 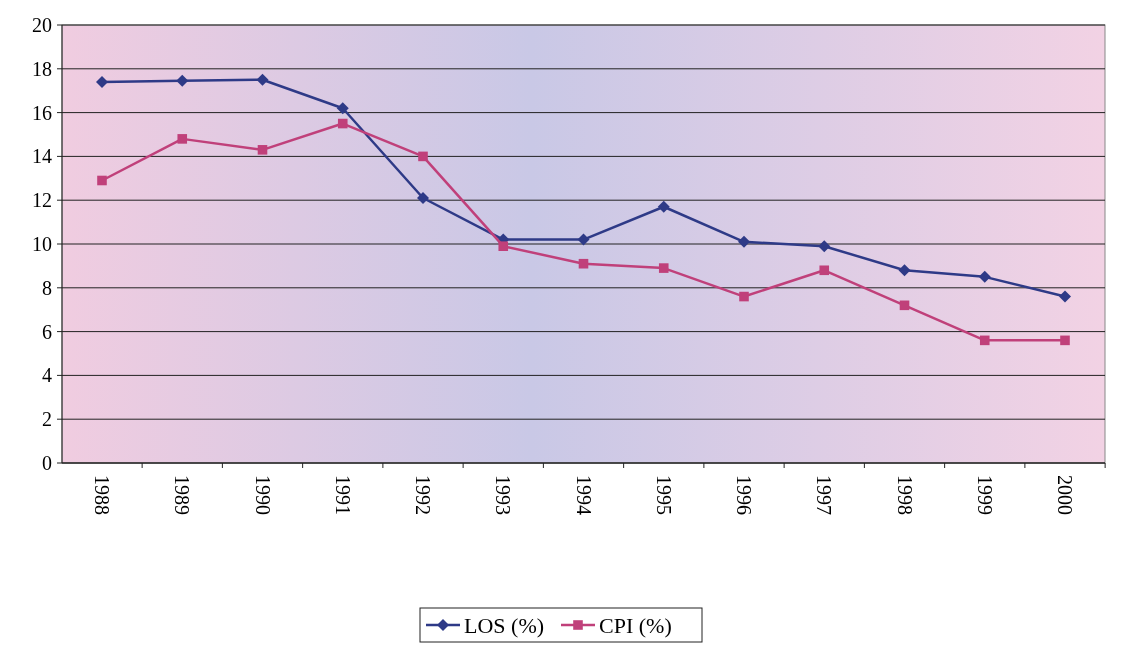 What do you see at coordinates (47, 331) in the screenshot?
I see `y-tick-label: 6` at bounding box center [47, 331].